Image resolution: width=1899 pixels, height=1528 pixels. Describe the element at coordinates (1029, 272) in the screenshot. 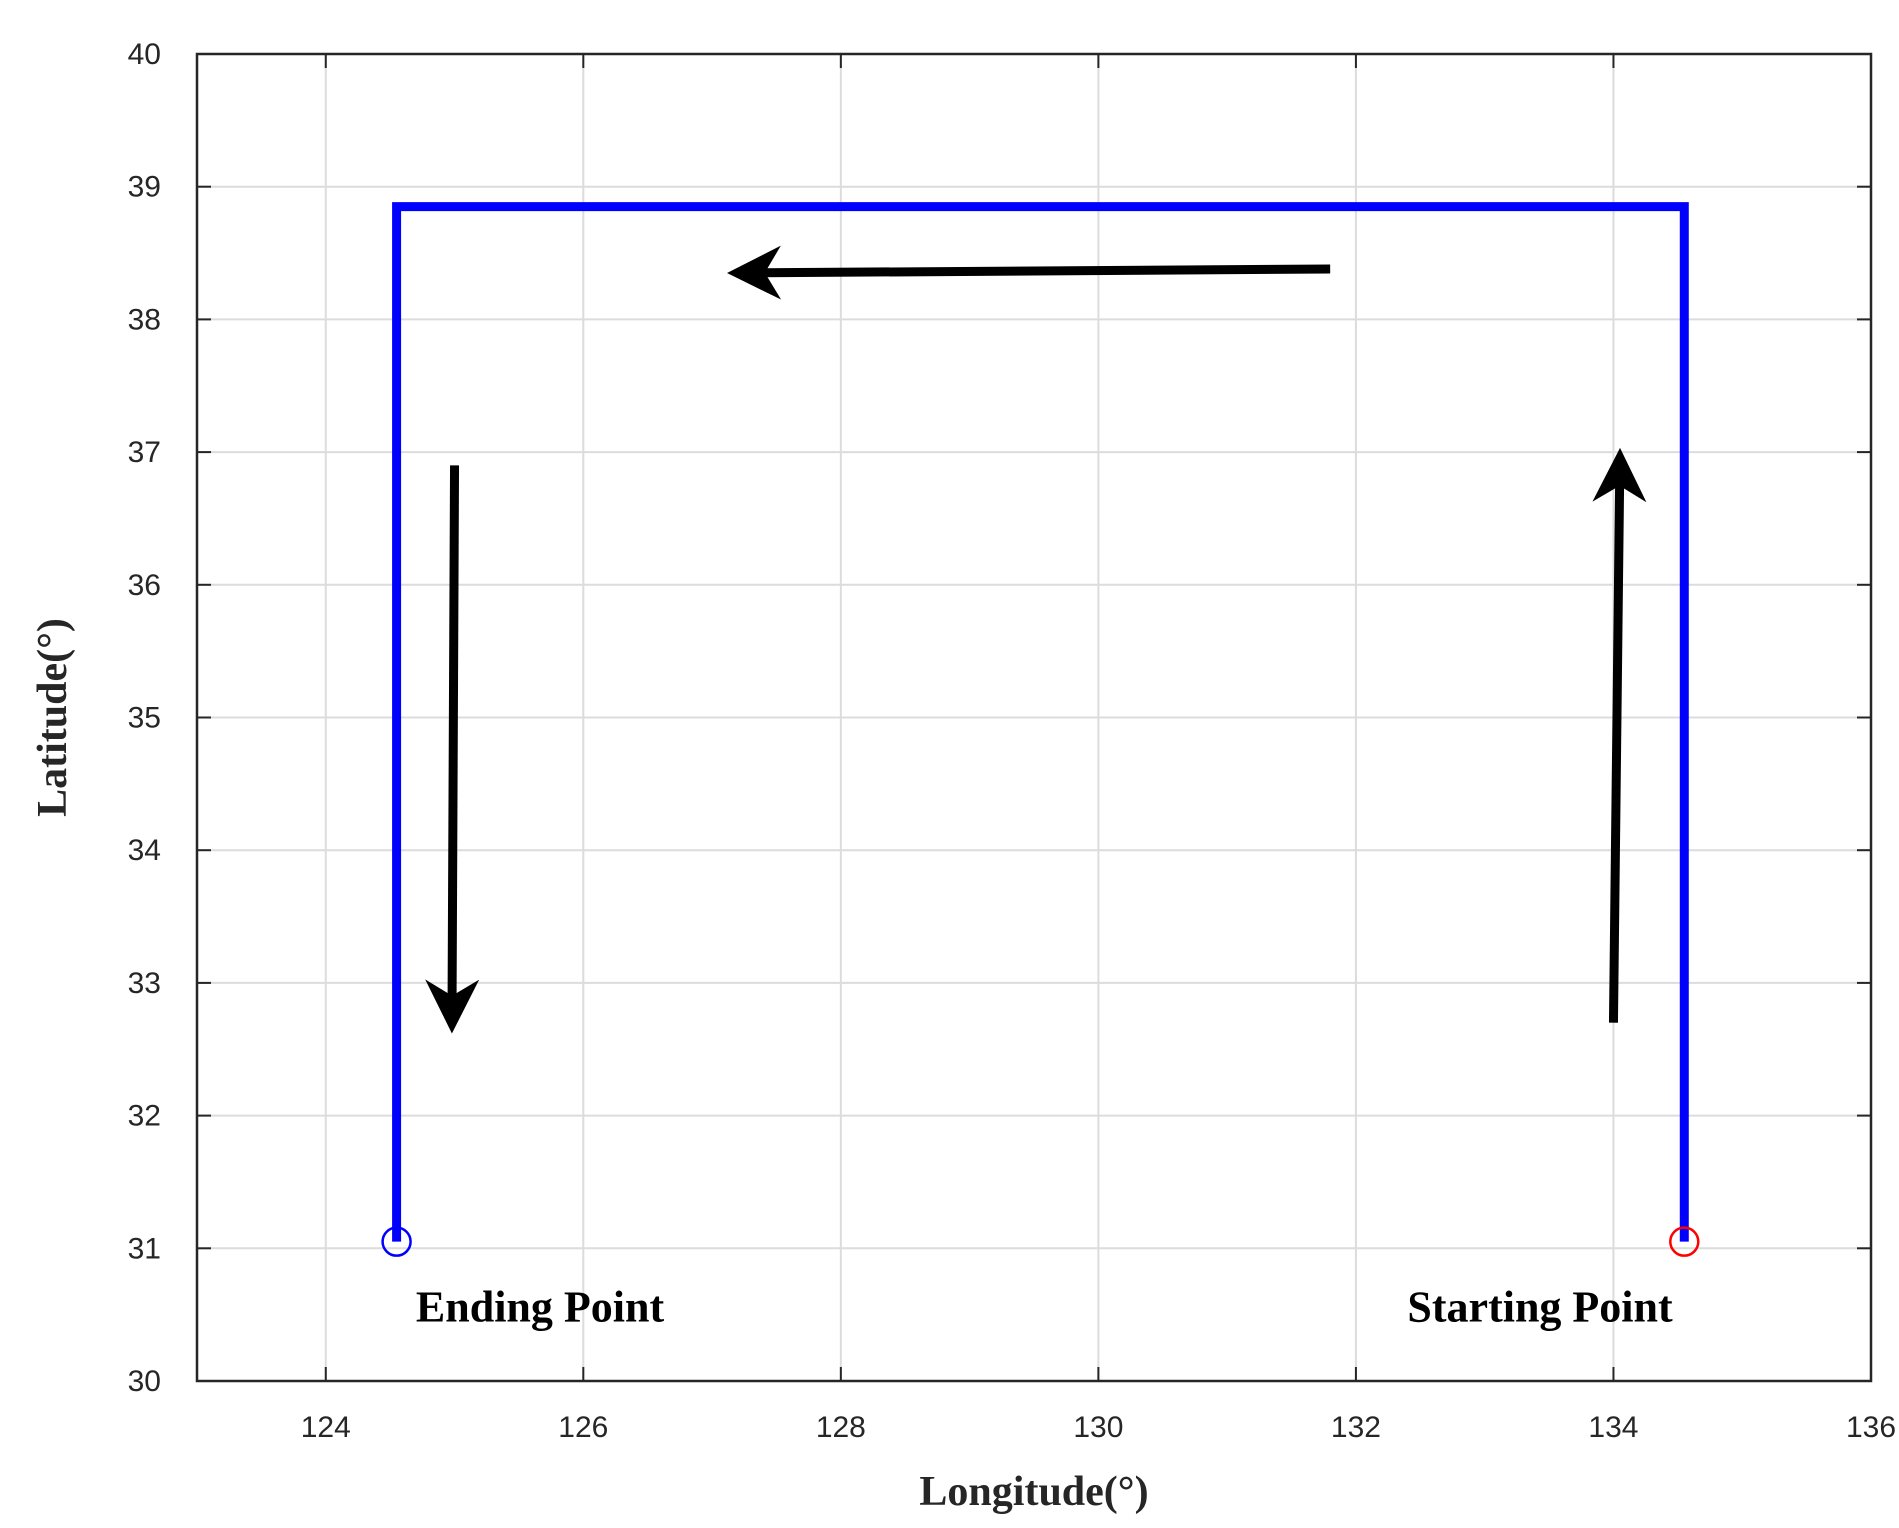

I see `arrow-left` at that location.